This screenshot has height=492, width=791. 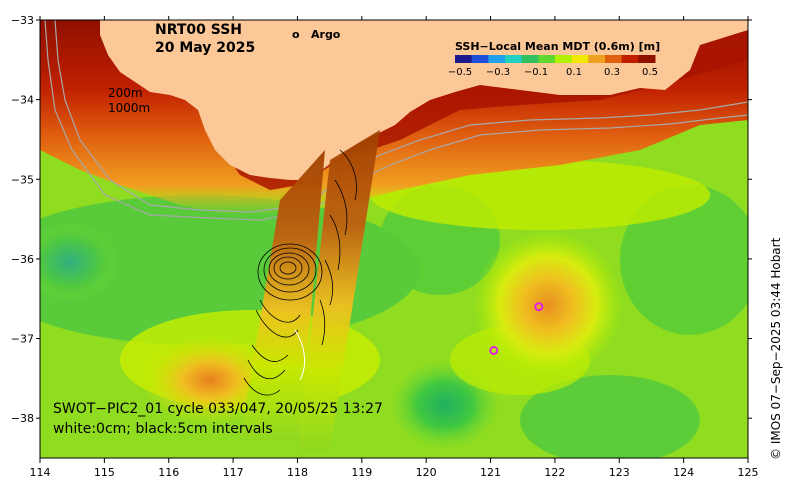 What do you see at coordinates (426, 472) in the screenshot?
I see `x-tick-label: 120` at bounding box center [426, 472].